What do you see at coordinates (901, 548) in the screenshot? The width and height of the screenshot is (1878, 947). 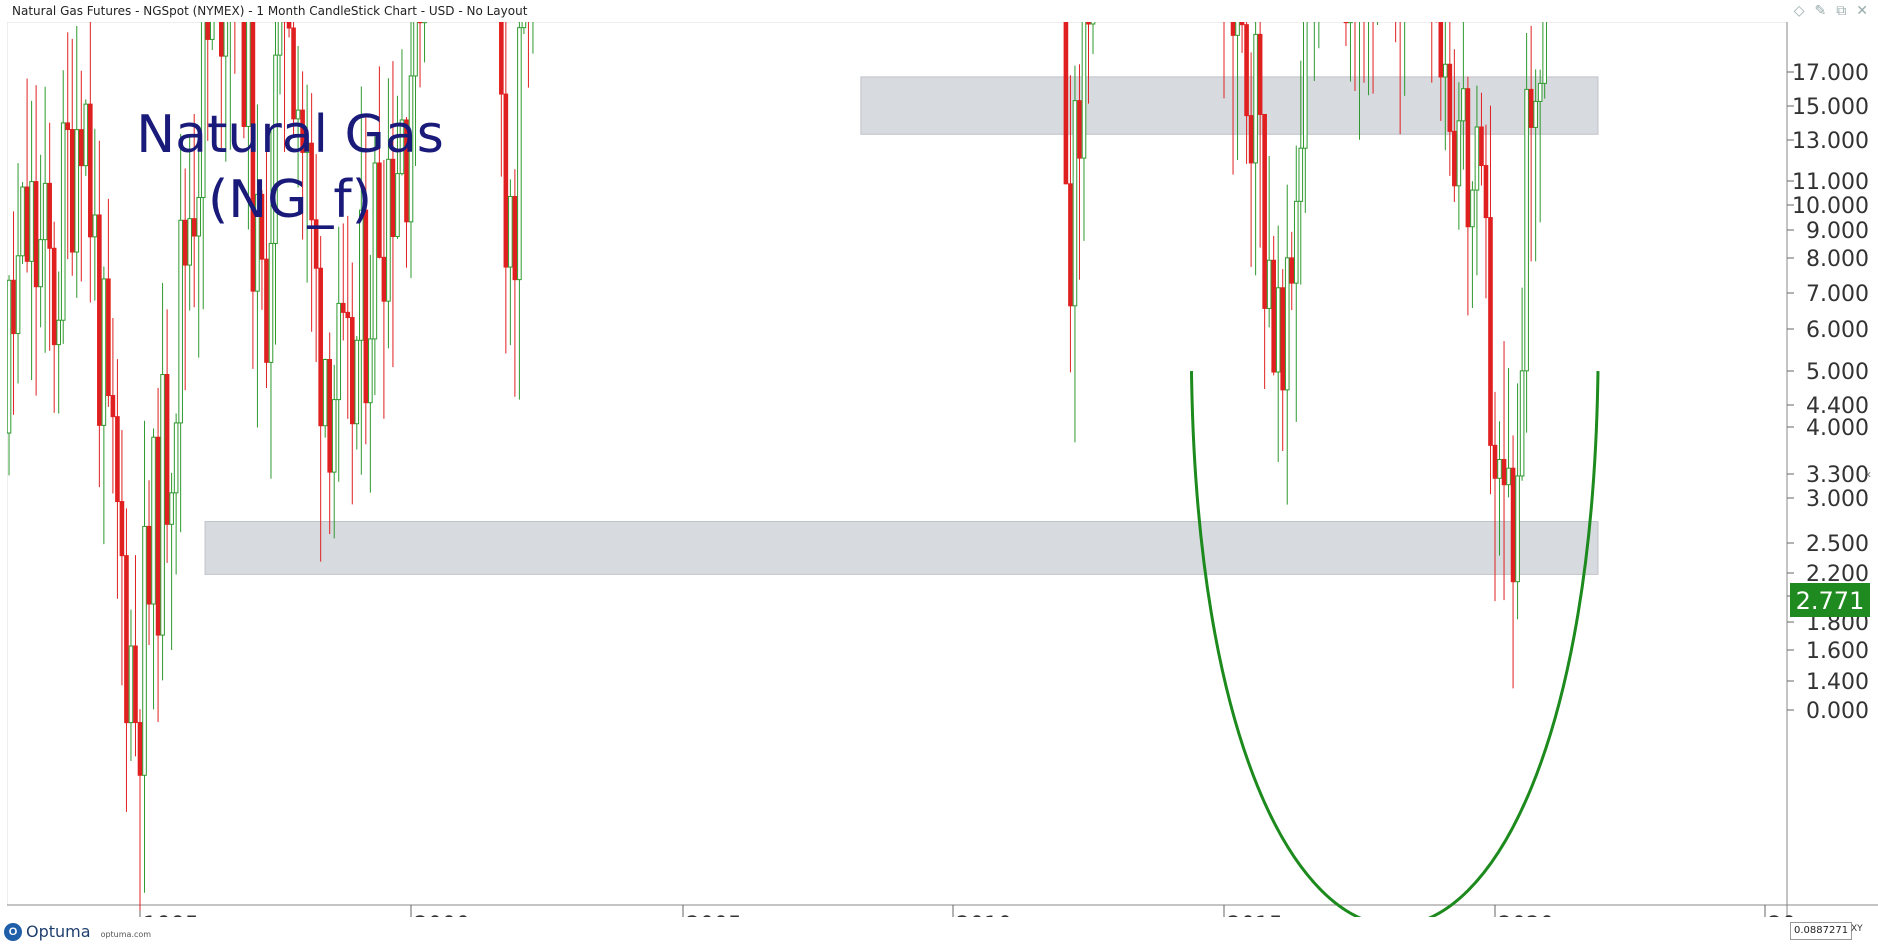 I see `support-band` at bounding box center [901, 548].